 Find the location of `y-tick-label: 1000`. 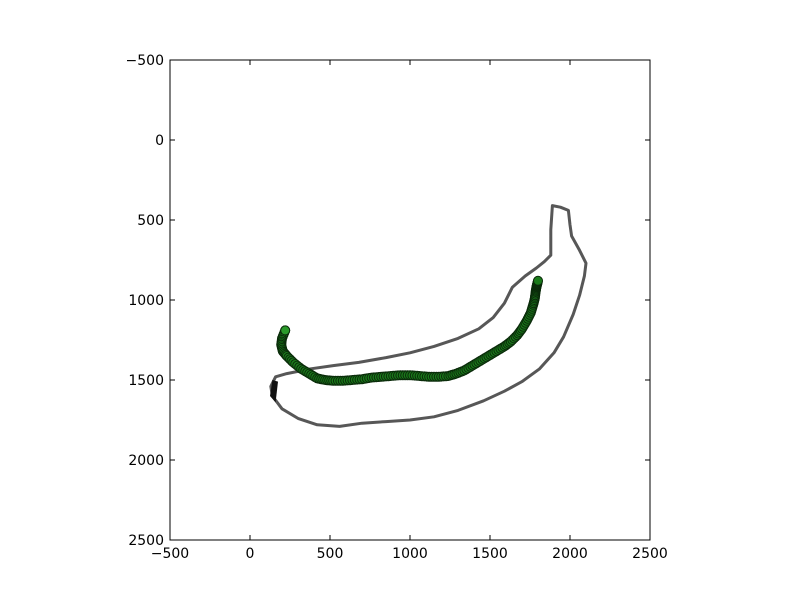

y-tick-label: 1000 is located at coordinates (146, 301).